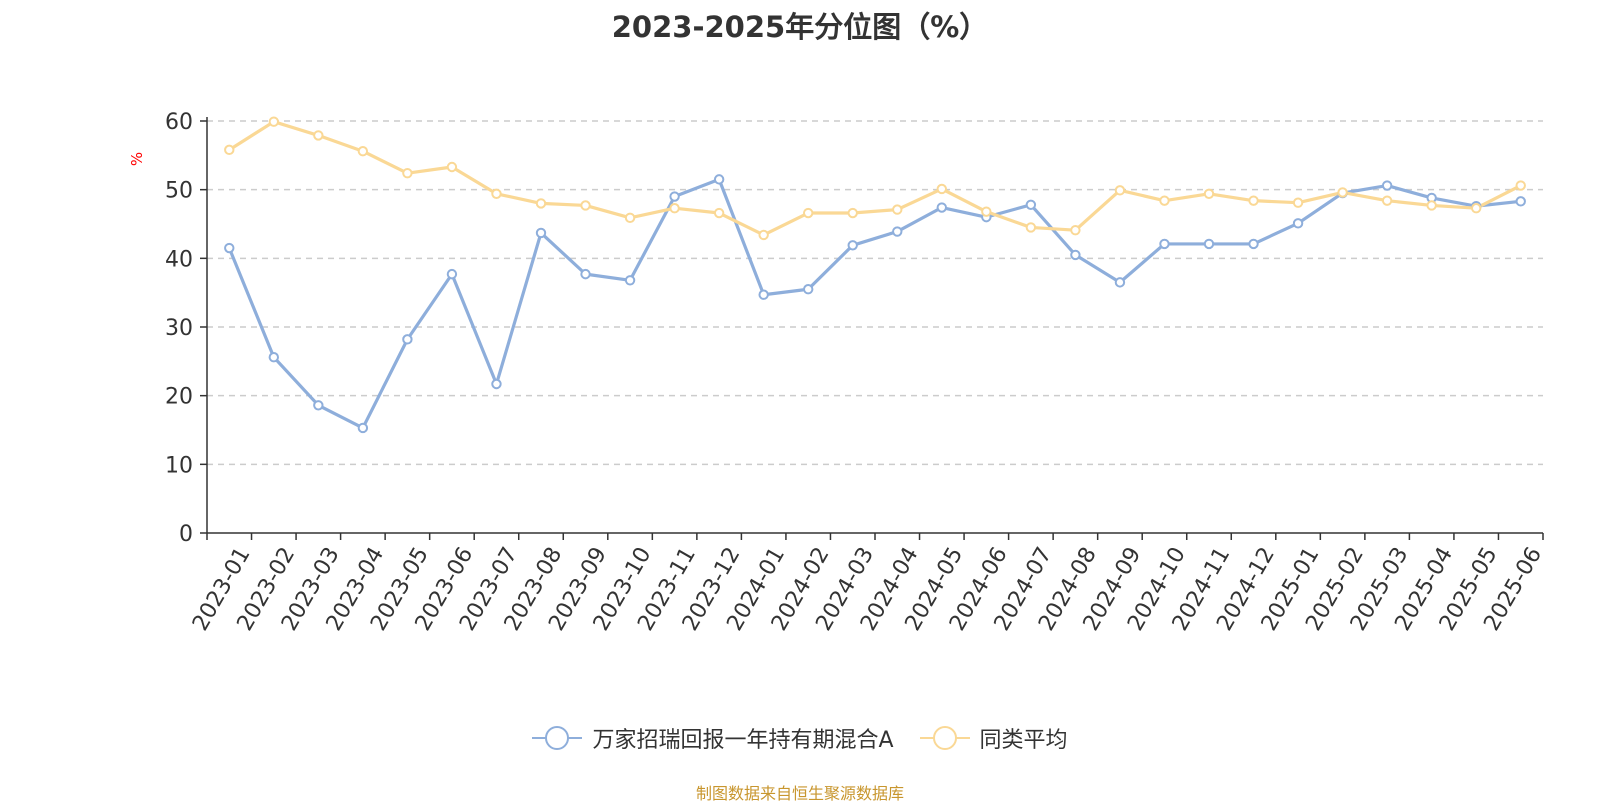 Image resolution: width=1600 pixels, height=804 pixels. I want to click on legend-item-fund: 万家招瑞回报一年持有期混合A, so click(713, 738).